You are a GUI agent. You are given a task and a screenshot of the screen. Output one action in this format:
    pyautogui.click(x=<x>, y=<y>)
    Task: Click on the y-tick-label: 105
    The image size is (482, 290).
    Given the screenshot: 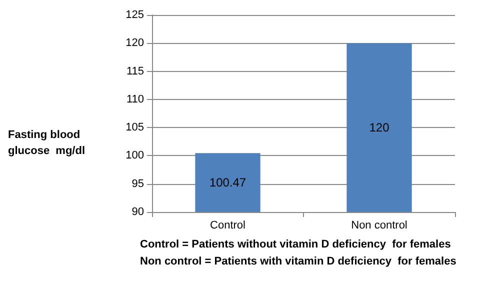 What is the action you would take?
    pyautogui.click(x=135, y=128)
    